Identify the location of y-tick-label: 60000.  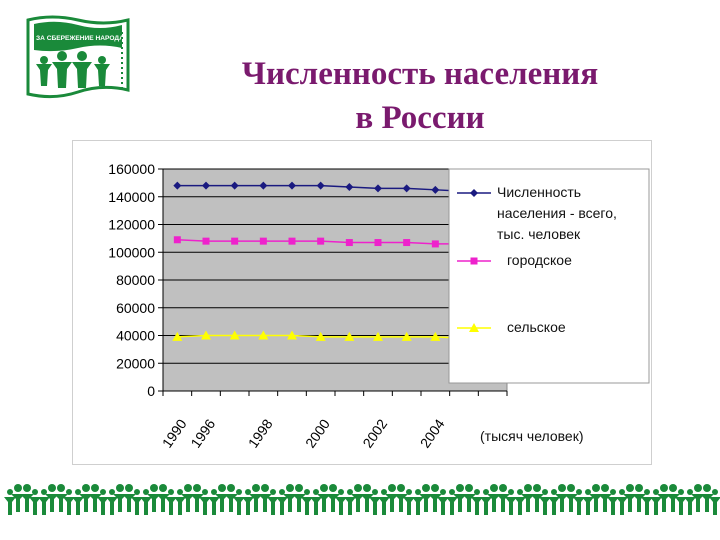
(135, 308).